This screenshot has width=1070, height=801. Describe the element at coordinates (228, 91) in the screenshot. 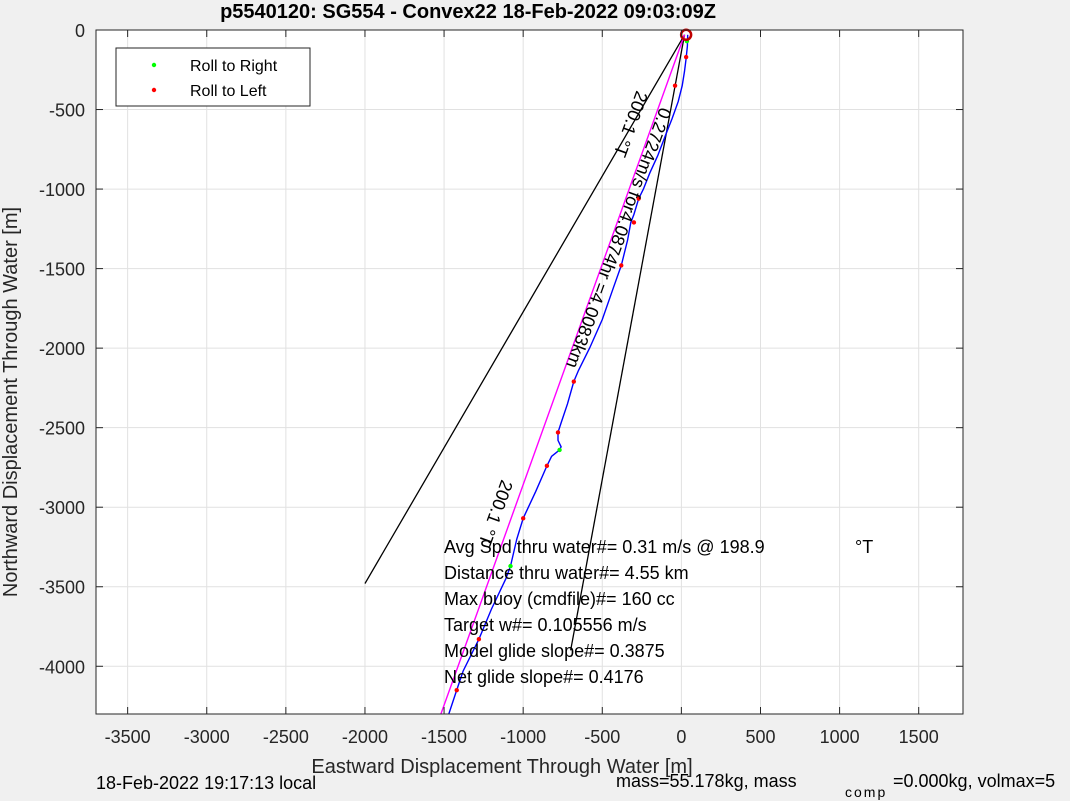

I see `legend-label-roll-left: Roll to Left` at that location.